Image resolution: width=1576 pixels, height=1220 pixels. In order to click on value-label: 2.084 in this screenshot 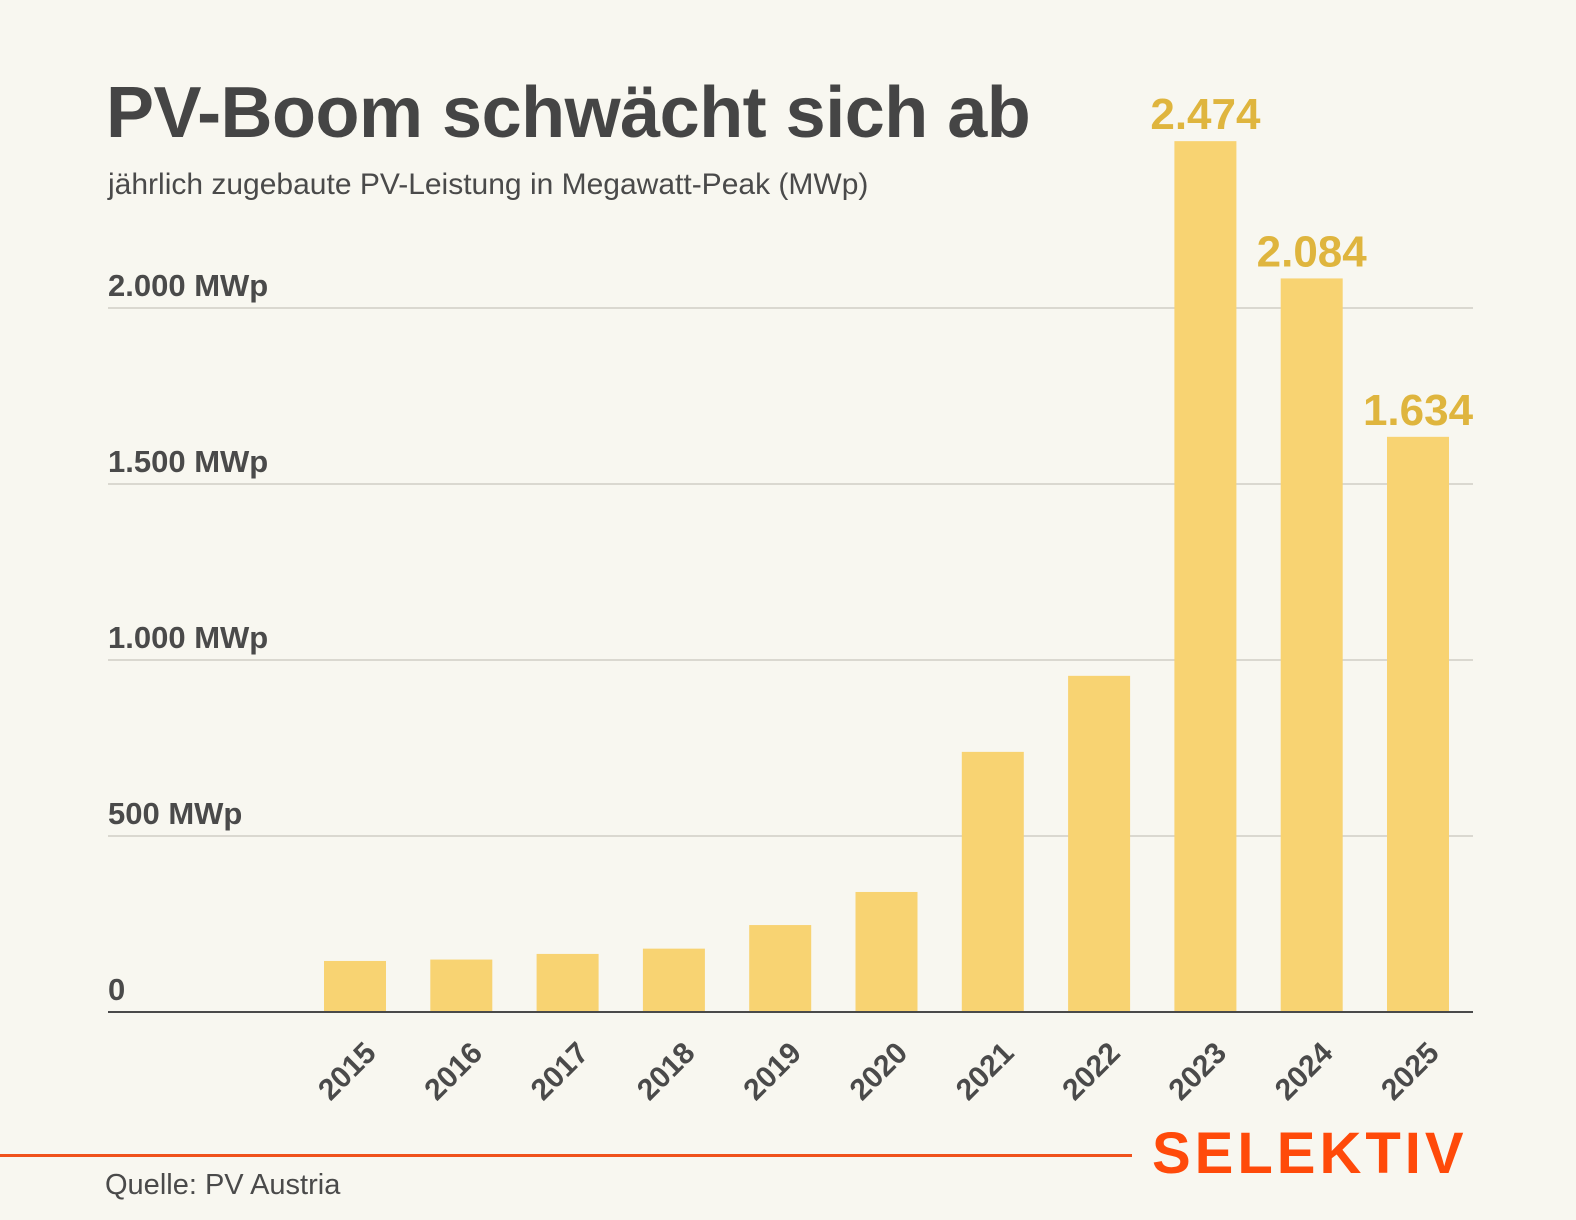, I will do `click(1312, 251)`.